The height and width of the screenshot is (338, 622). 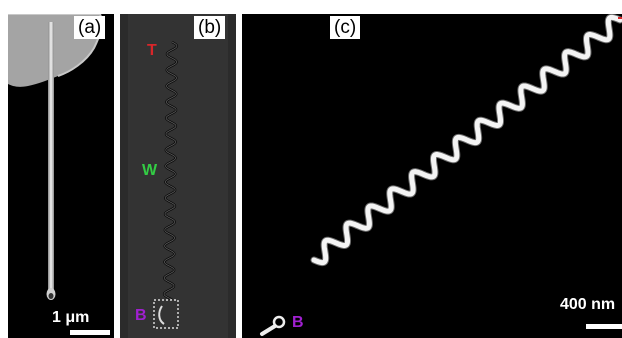 What do you see at coordinates (345, 27) in the screenshot?
I see `panel-c-tag: (c)` at bounding box center [345, 27].